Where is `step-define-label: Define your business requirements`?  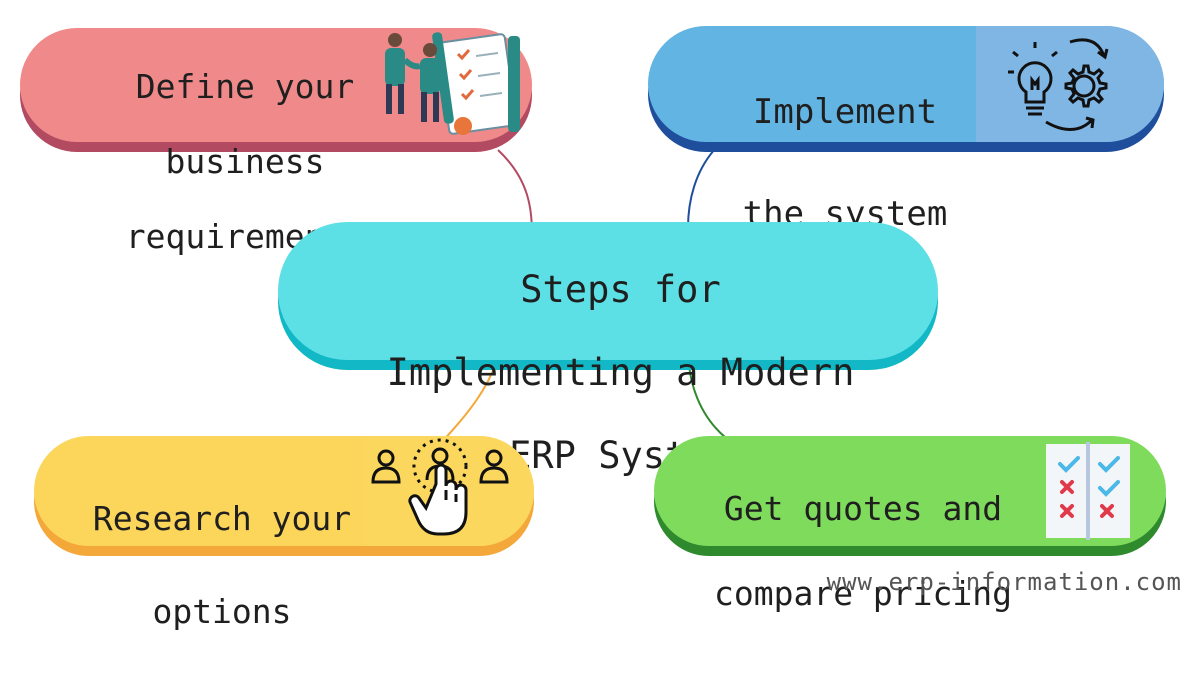
step-define-label: Define your business requirements is located at coordinates (245, 161).